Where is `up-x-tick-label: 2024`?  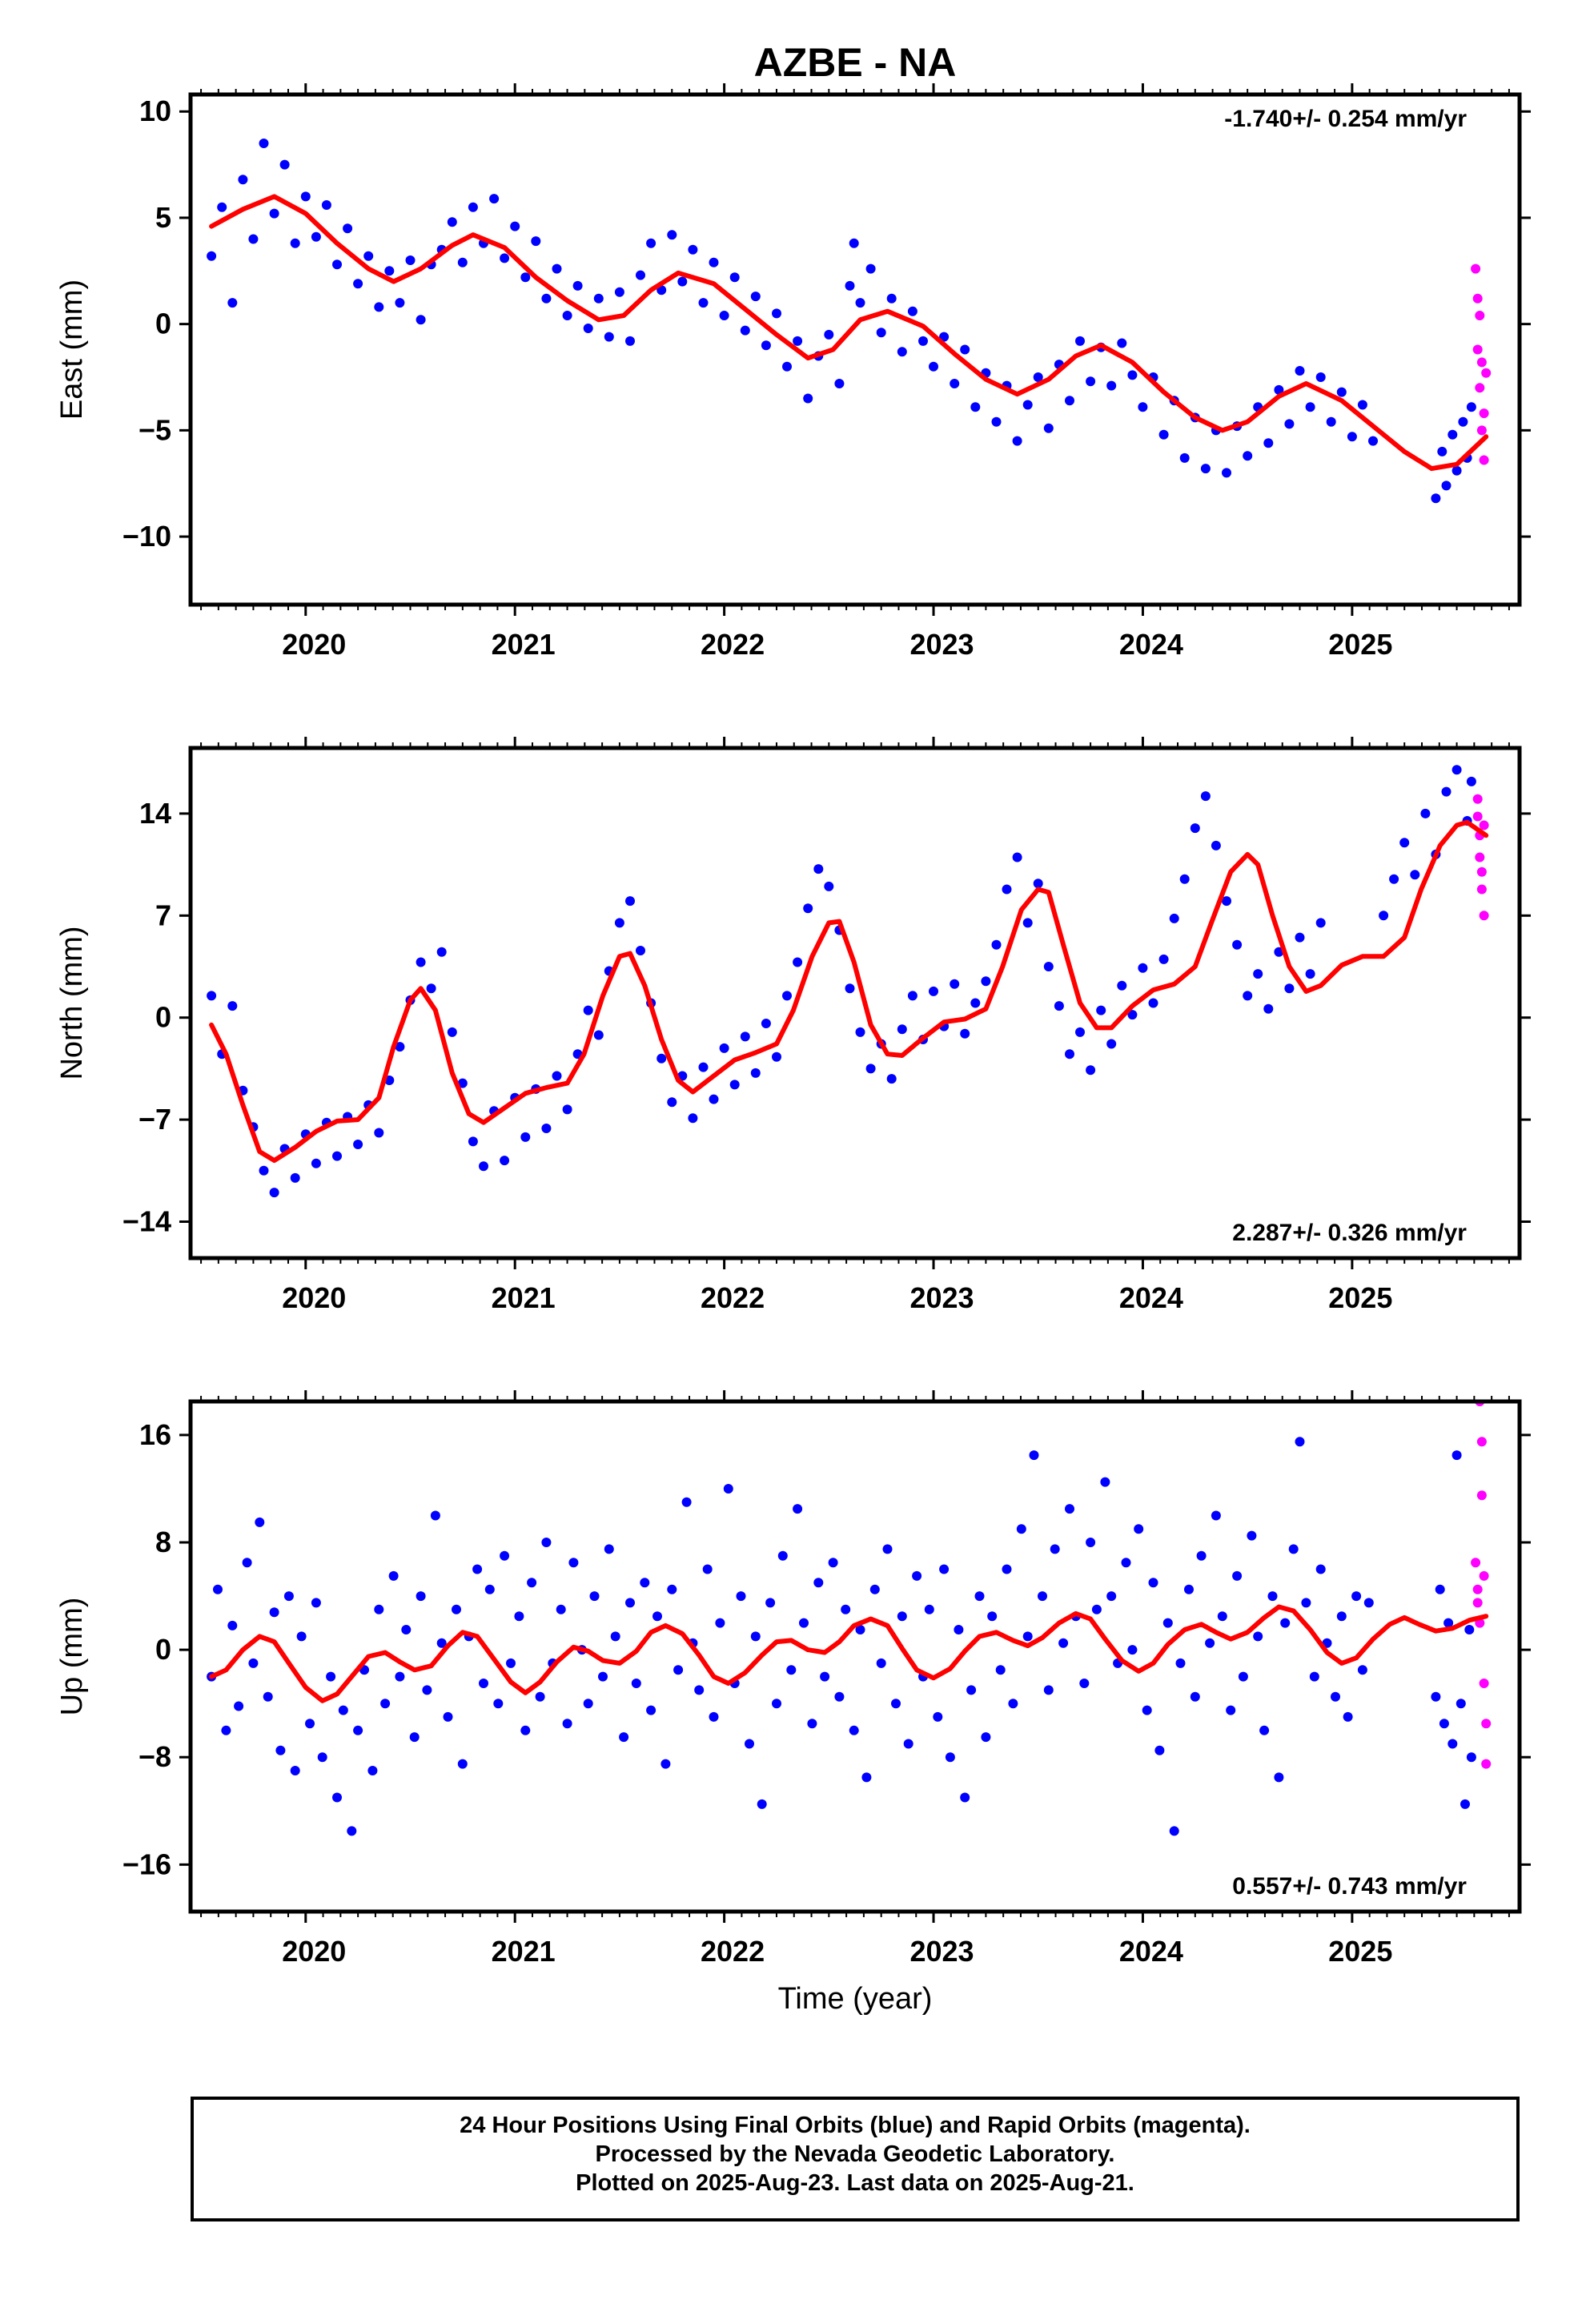 up-x-tick-label: 2024 is located at coordinates (1151, 1951).